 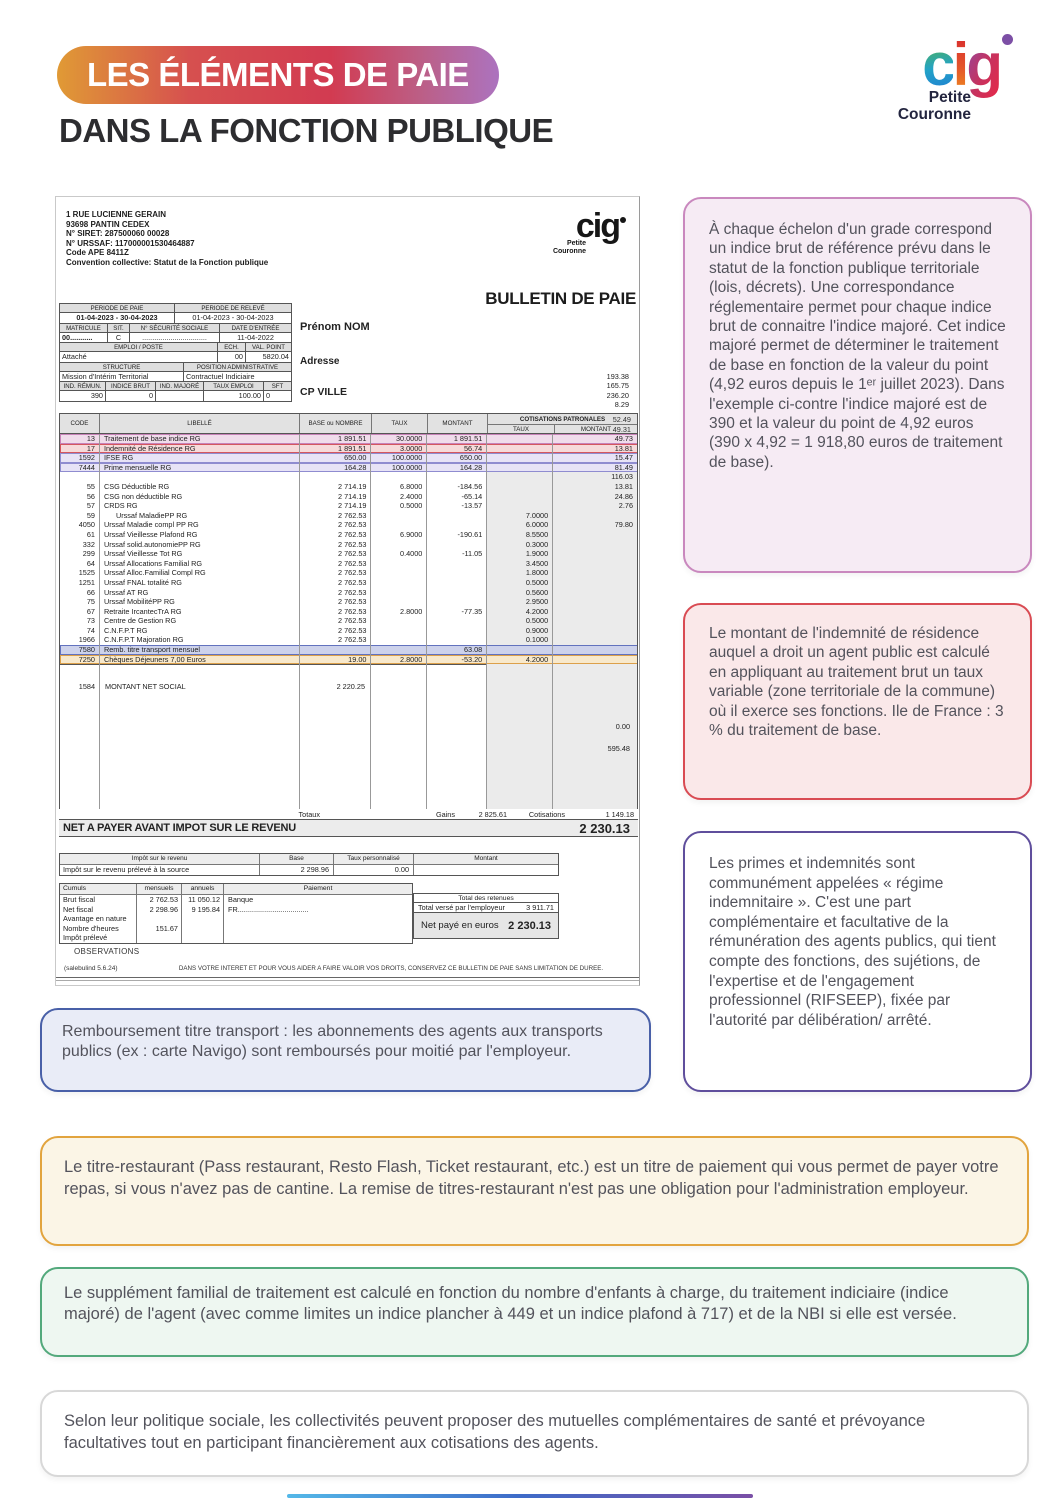 I want to click on table-cell: 116.03, so click(x=595, y=477).